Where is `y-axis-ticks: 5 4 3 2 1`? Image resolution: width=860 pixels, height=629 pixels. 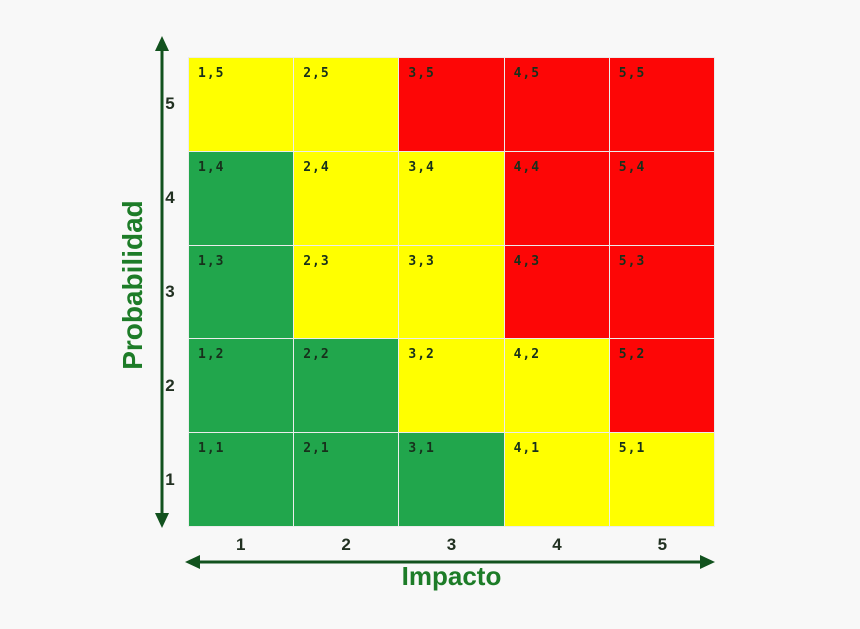 y-axis-ticks: 5 4 3 2 1 is located at coordinates (170, 292).